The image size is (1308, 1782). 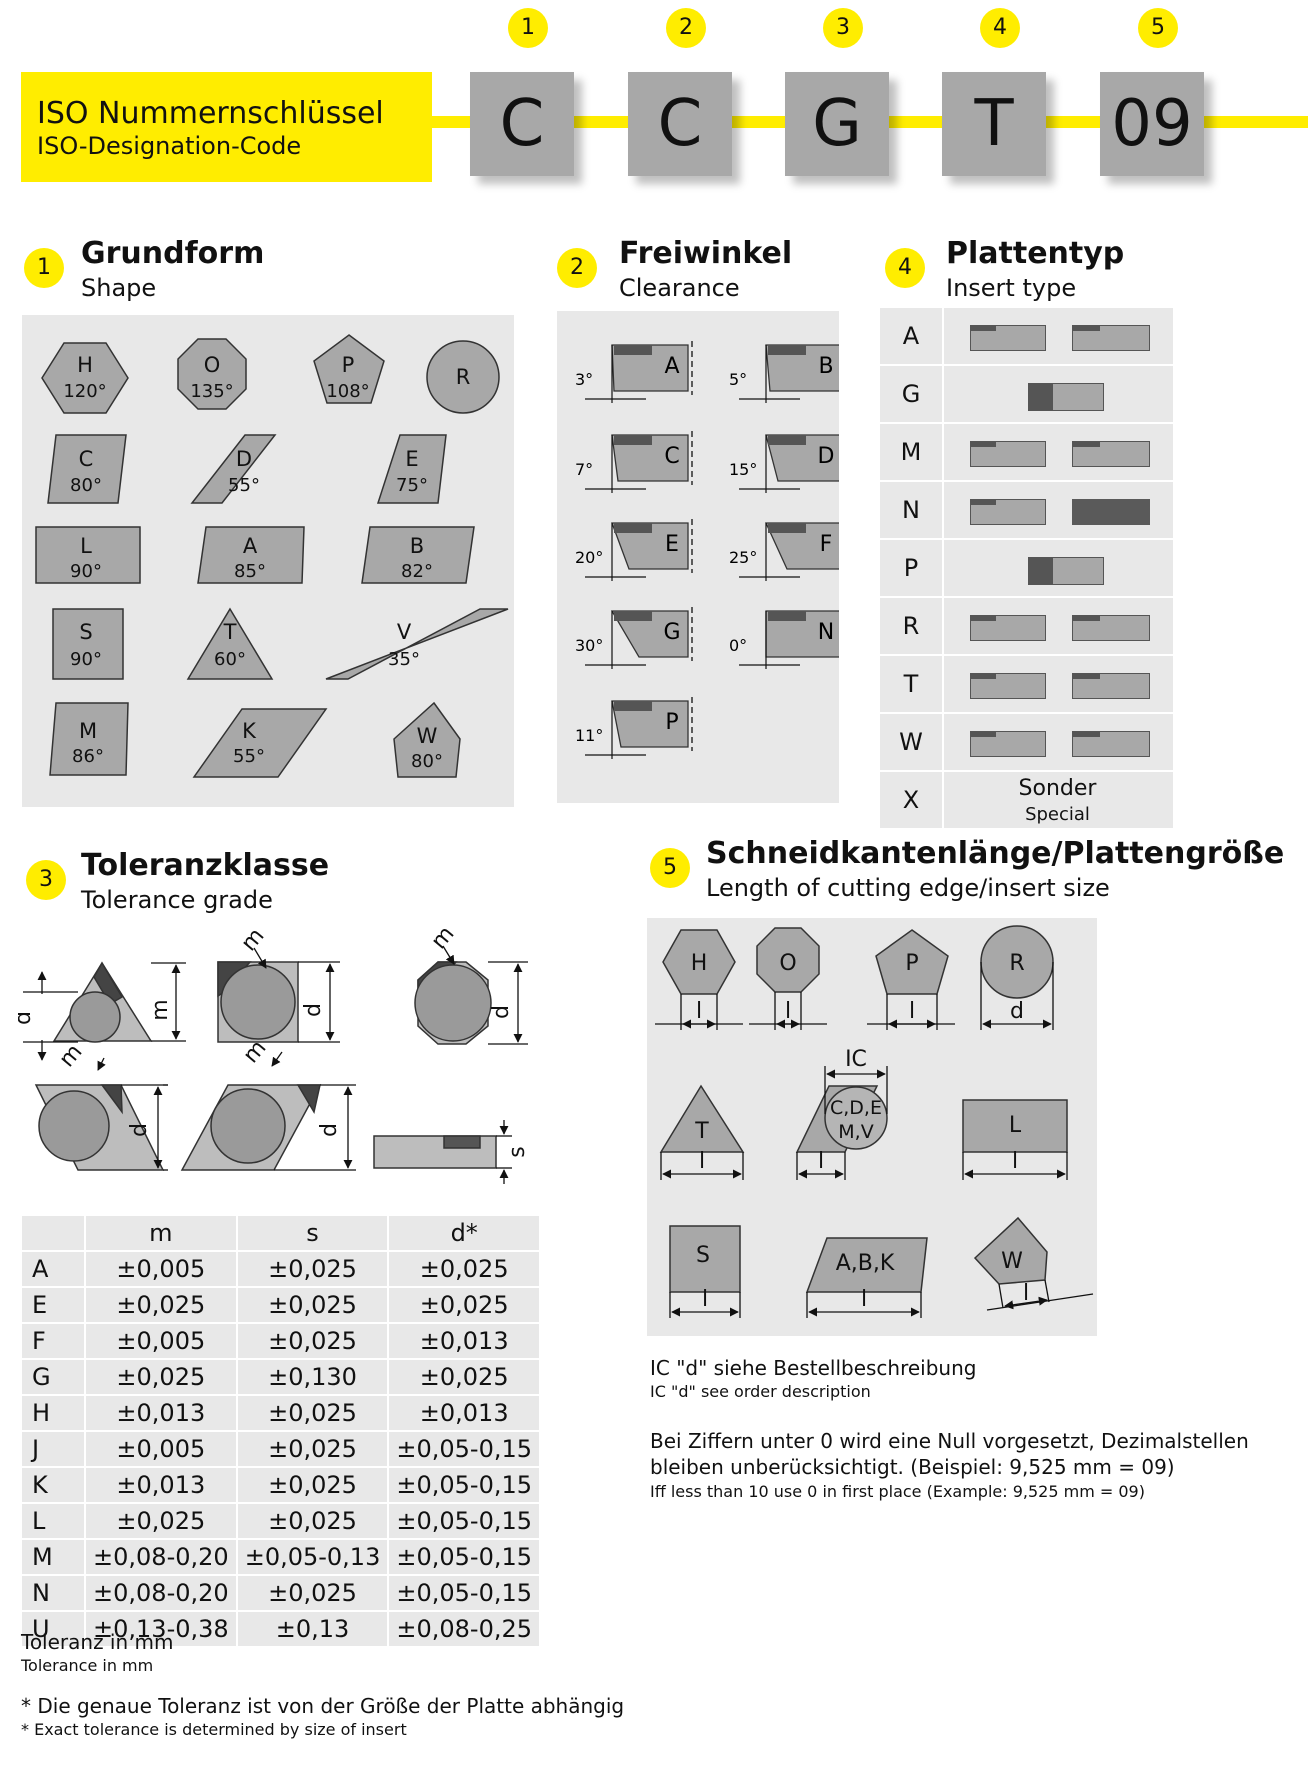 What do you see at coordinates (995, 853) in the screenshot?
I see `size-title: Schneidkantenlänge/Plattengröße` at bounding box center [995, 853].